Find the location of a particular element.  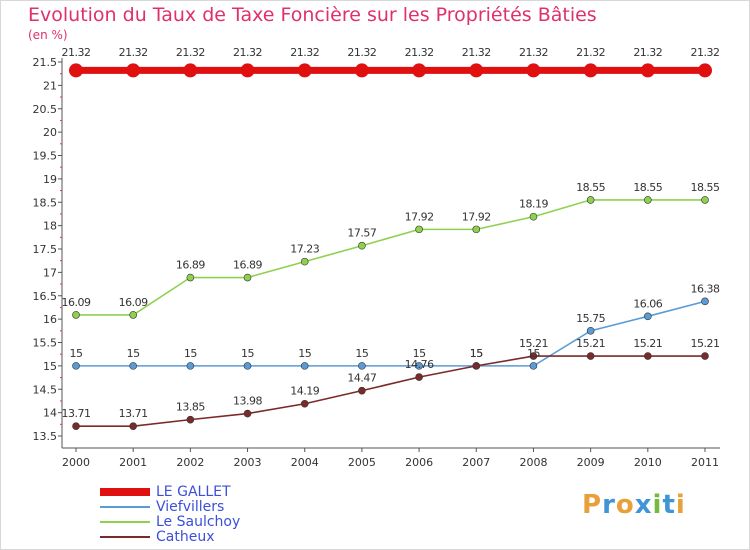

logo-letter: r is located at coordinates (609, 505).